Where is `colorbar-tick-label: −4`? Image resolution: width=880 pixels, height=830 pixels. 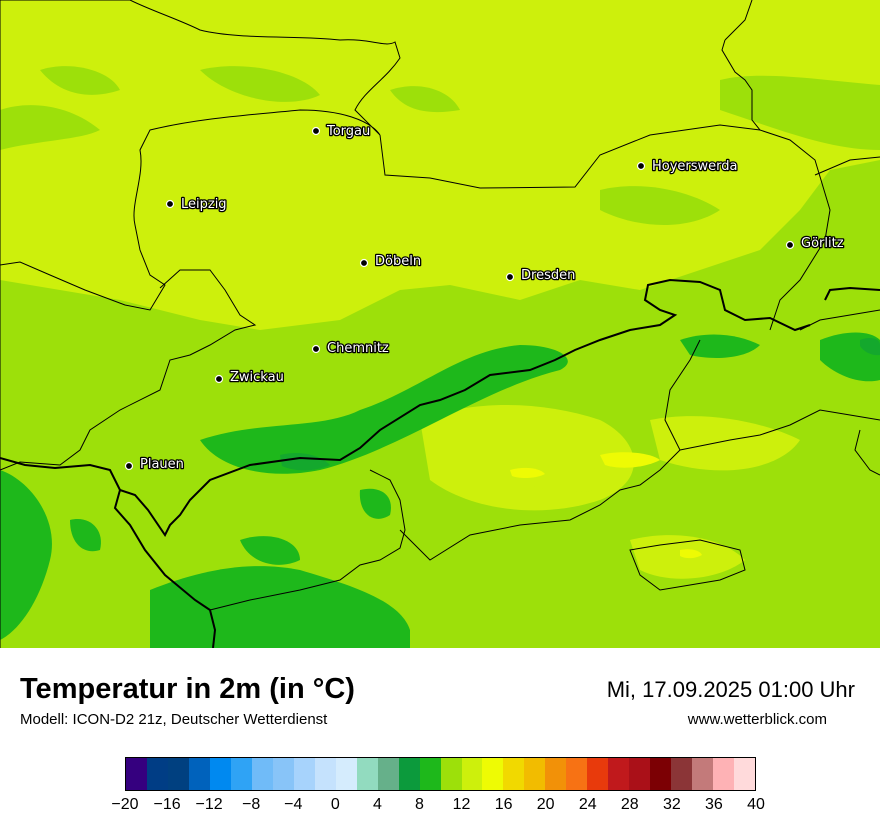 colorbar-tick-label: −4 is located at coordinates (293, 804).